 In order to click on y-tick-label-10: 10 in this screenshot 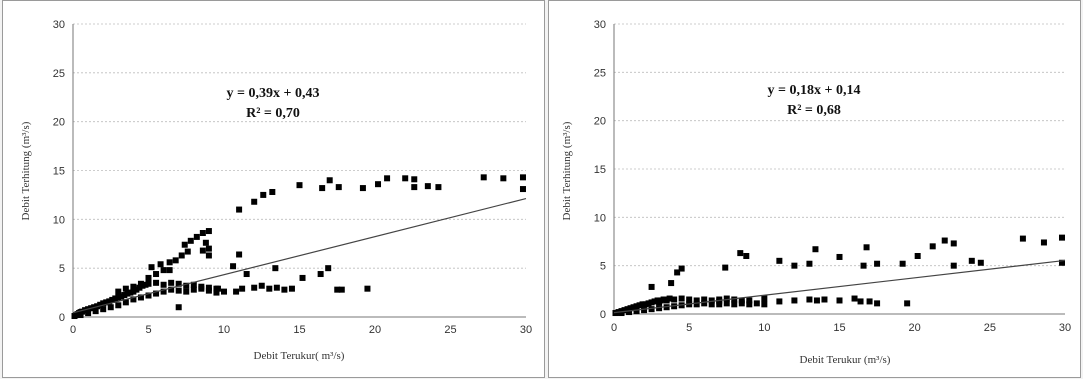, I will do `click(59, 220)`.